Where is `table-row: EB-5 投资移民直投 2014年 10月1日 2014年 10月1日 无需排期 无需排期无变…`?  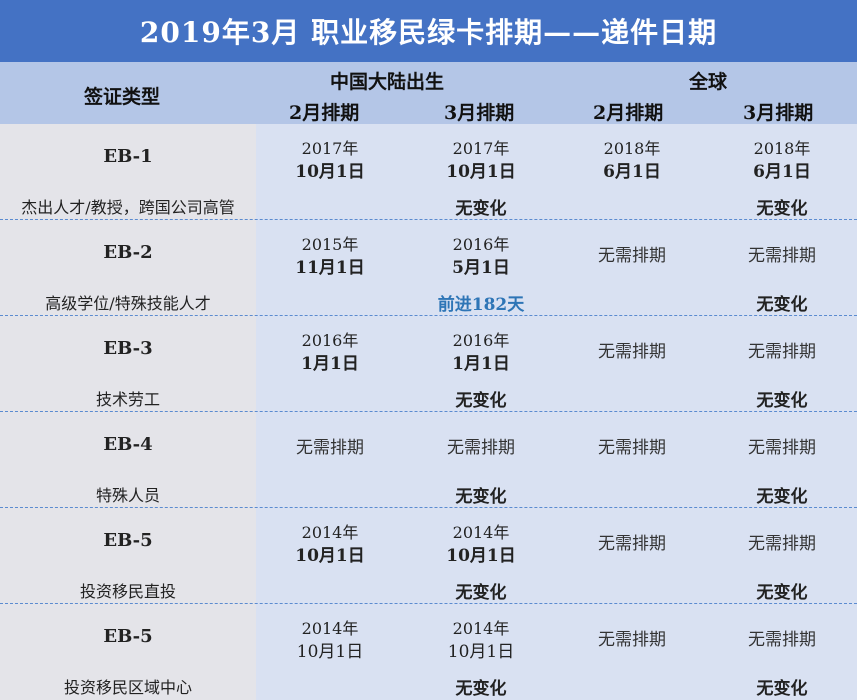 table-row: EB-5 投资移民直投 2014年 10月1日 2014年 10月1日 无需排期 无需排期无变… is located at coordinates (428, 556).